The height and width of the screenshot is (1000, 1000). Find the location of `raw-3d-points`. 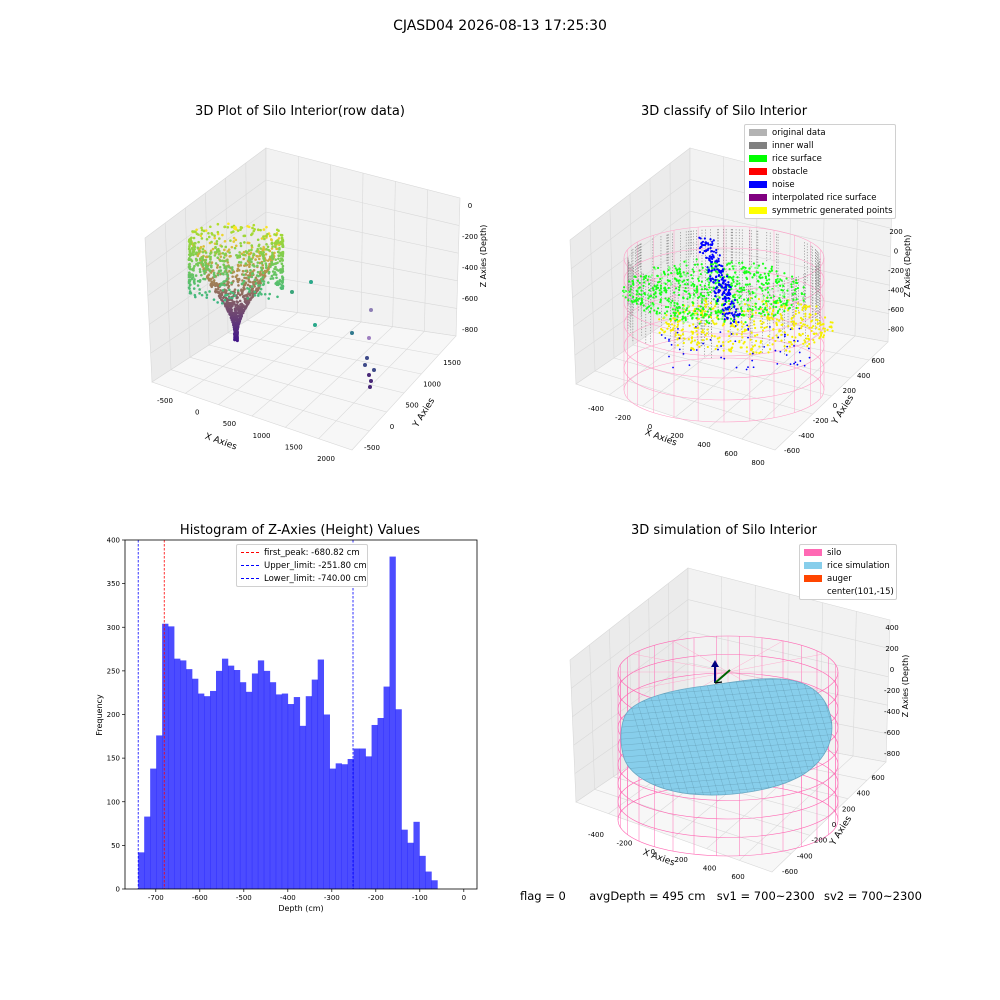

raw-3d-points is located at coordinates (281, 305).